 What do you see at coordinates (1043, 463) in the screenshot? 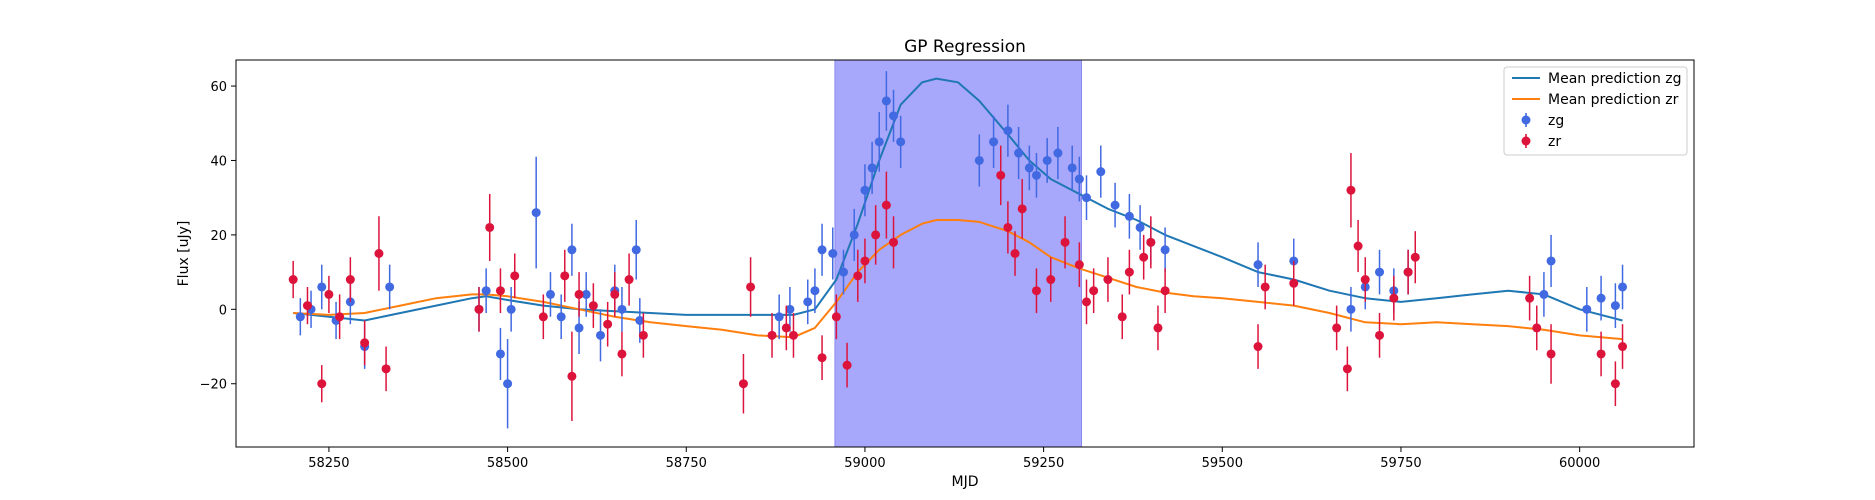
I see `x-tick-label: 59250` at bounding box center [1043, 463].